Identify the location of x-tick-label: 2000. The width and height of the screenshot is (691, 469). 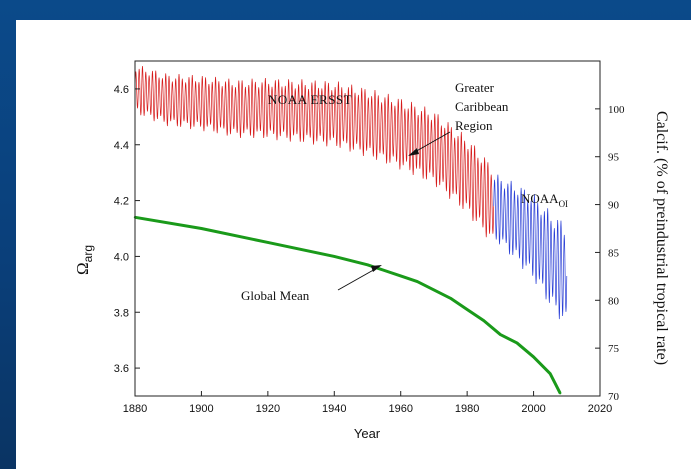
(533, 409).